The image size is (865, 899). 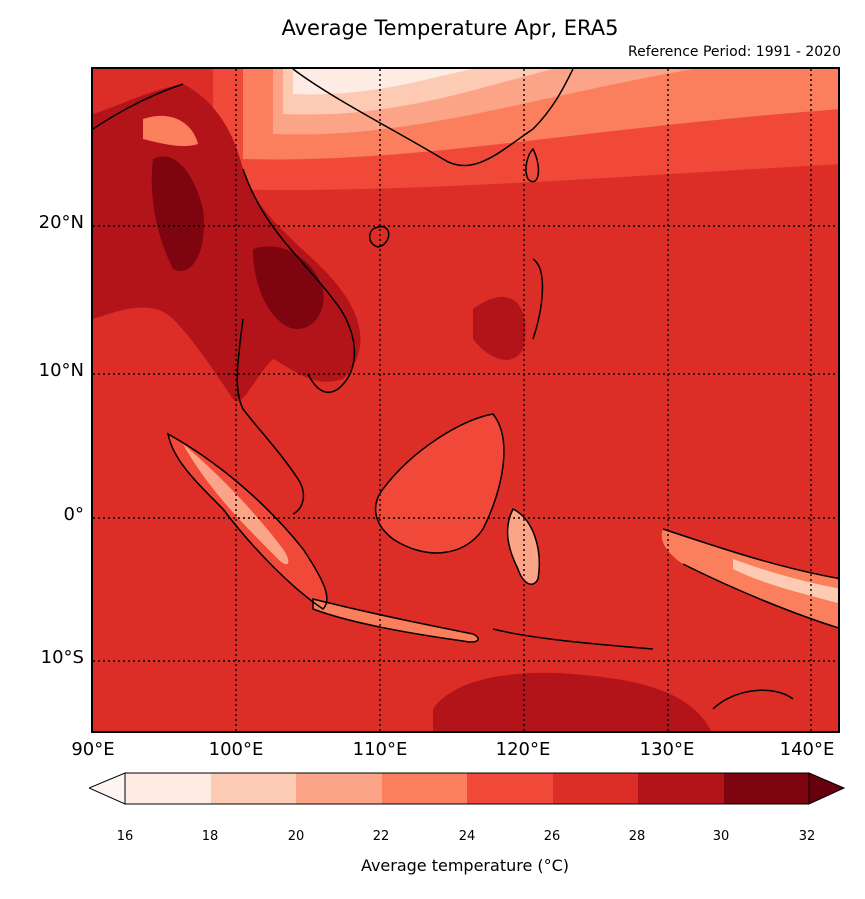 What do you see at coordinates (637, 836) in the screenshot?
I see `colorbar-tick-28: 28` at bounding box center [637, 836].